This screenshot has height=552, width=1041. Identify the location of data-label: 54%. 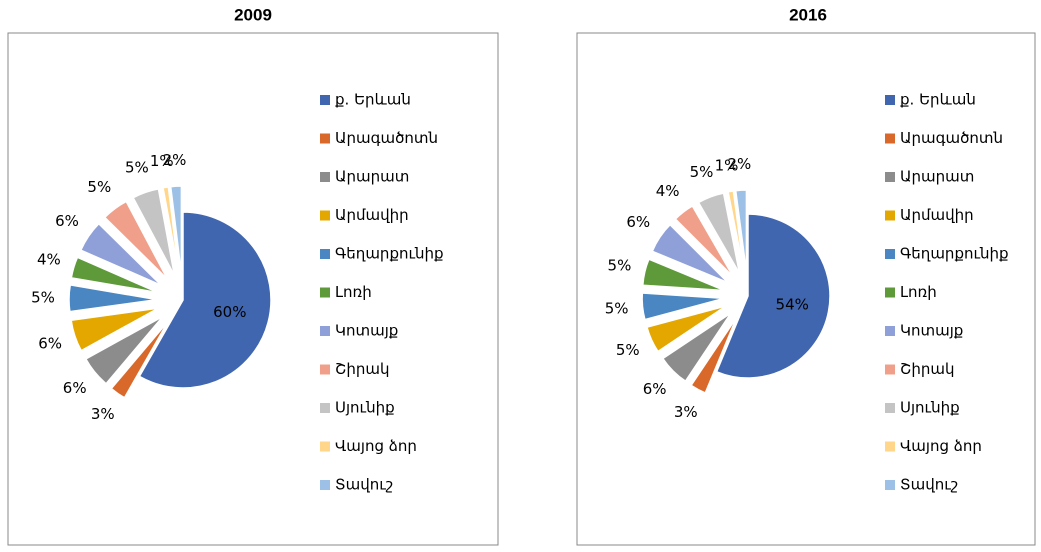
(792, 304).